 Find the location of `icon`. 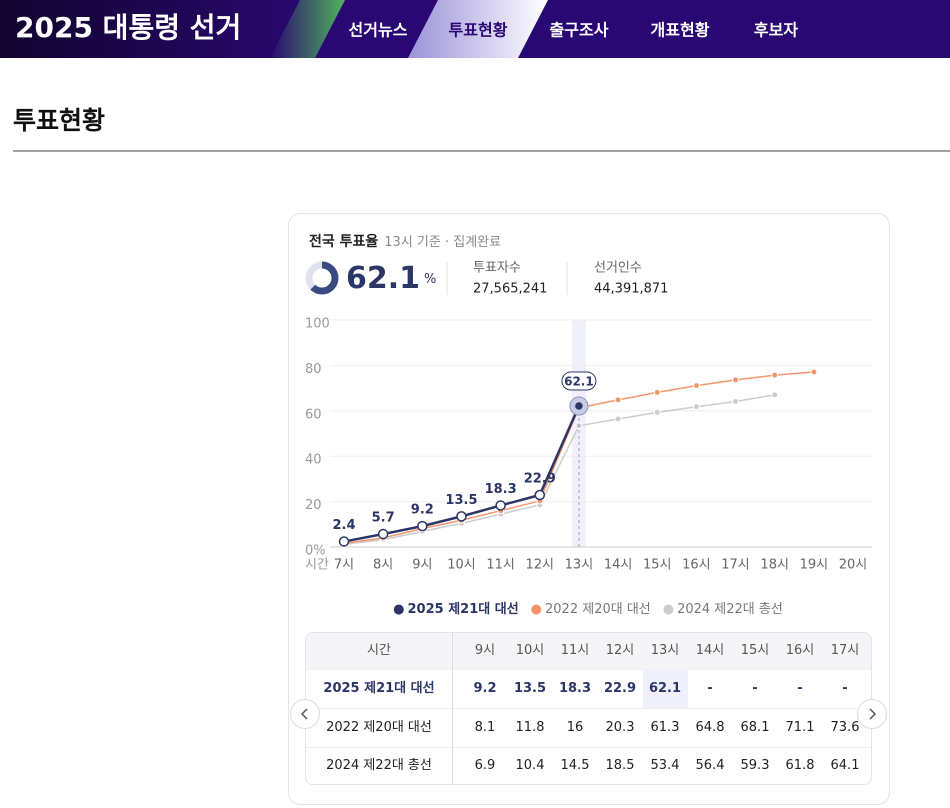

icon is located at coordinates (304, 714).